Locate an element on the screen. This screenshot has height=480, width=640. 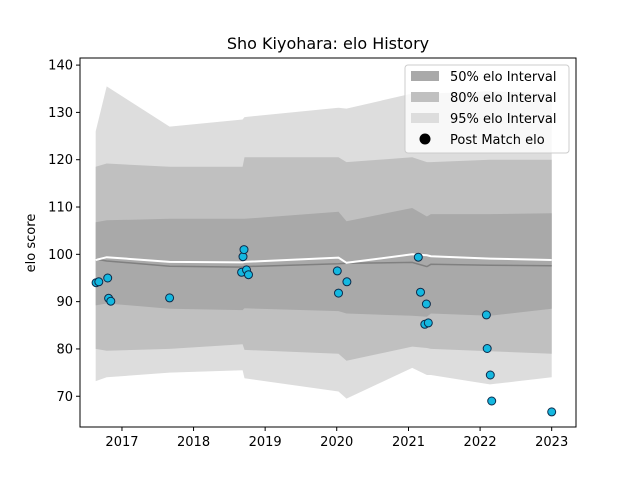
legend-label-2: 80% elo Interval is located at coordinates (503, 98).